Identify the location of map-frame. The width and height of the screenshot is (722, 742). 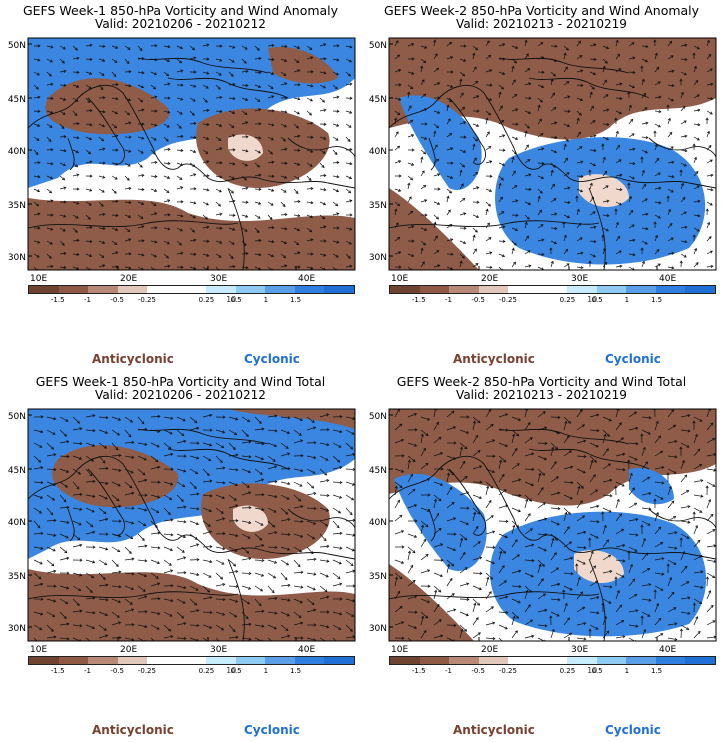
(191, 525).